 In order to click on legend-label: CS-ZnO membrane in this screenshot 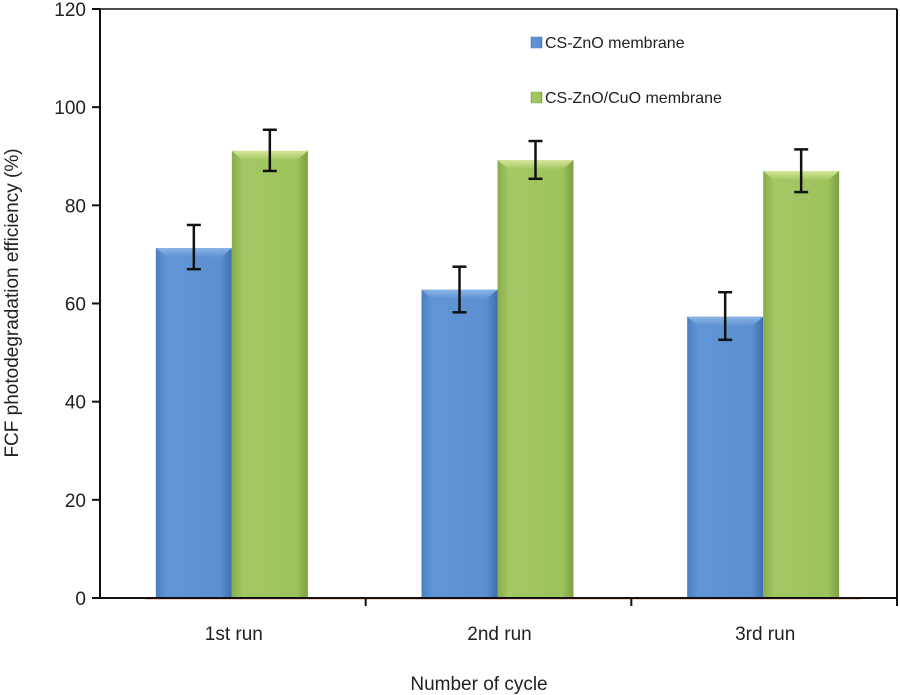, I will do `click(615, 43)`.